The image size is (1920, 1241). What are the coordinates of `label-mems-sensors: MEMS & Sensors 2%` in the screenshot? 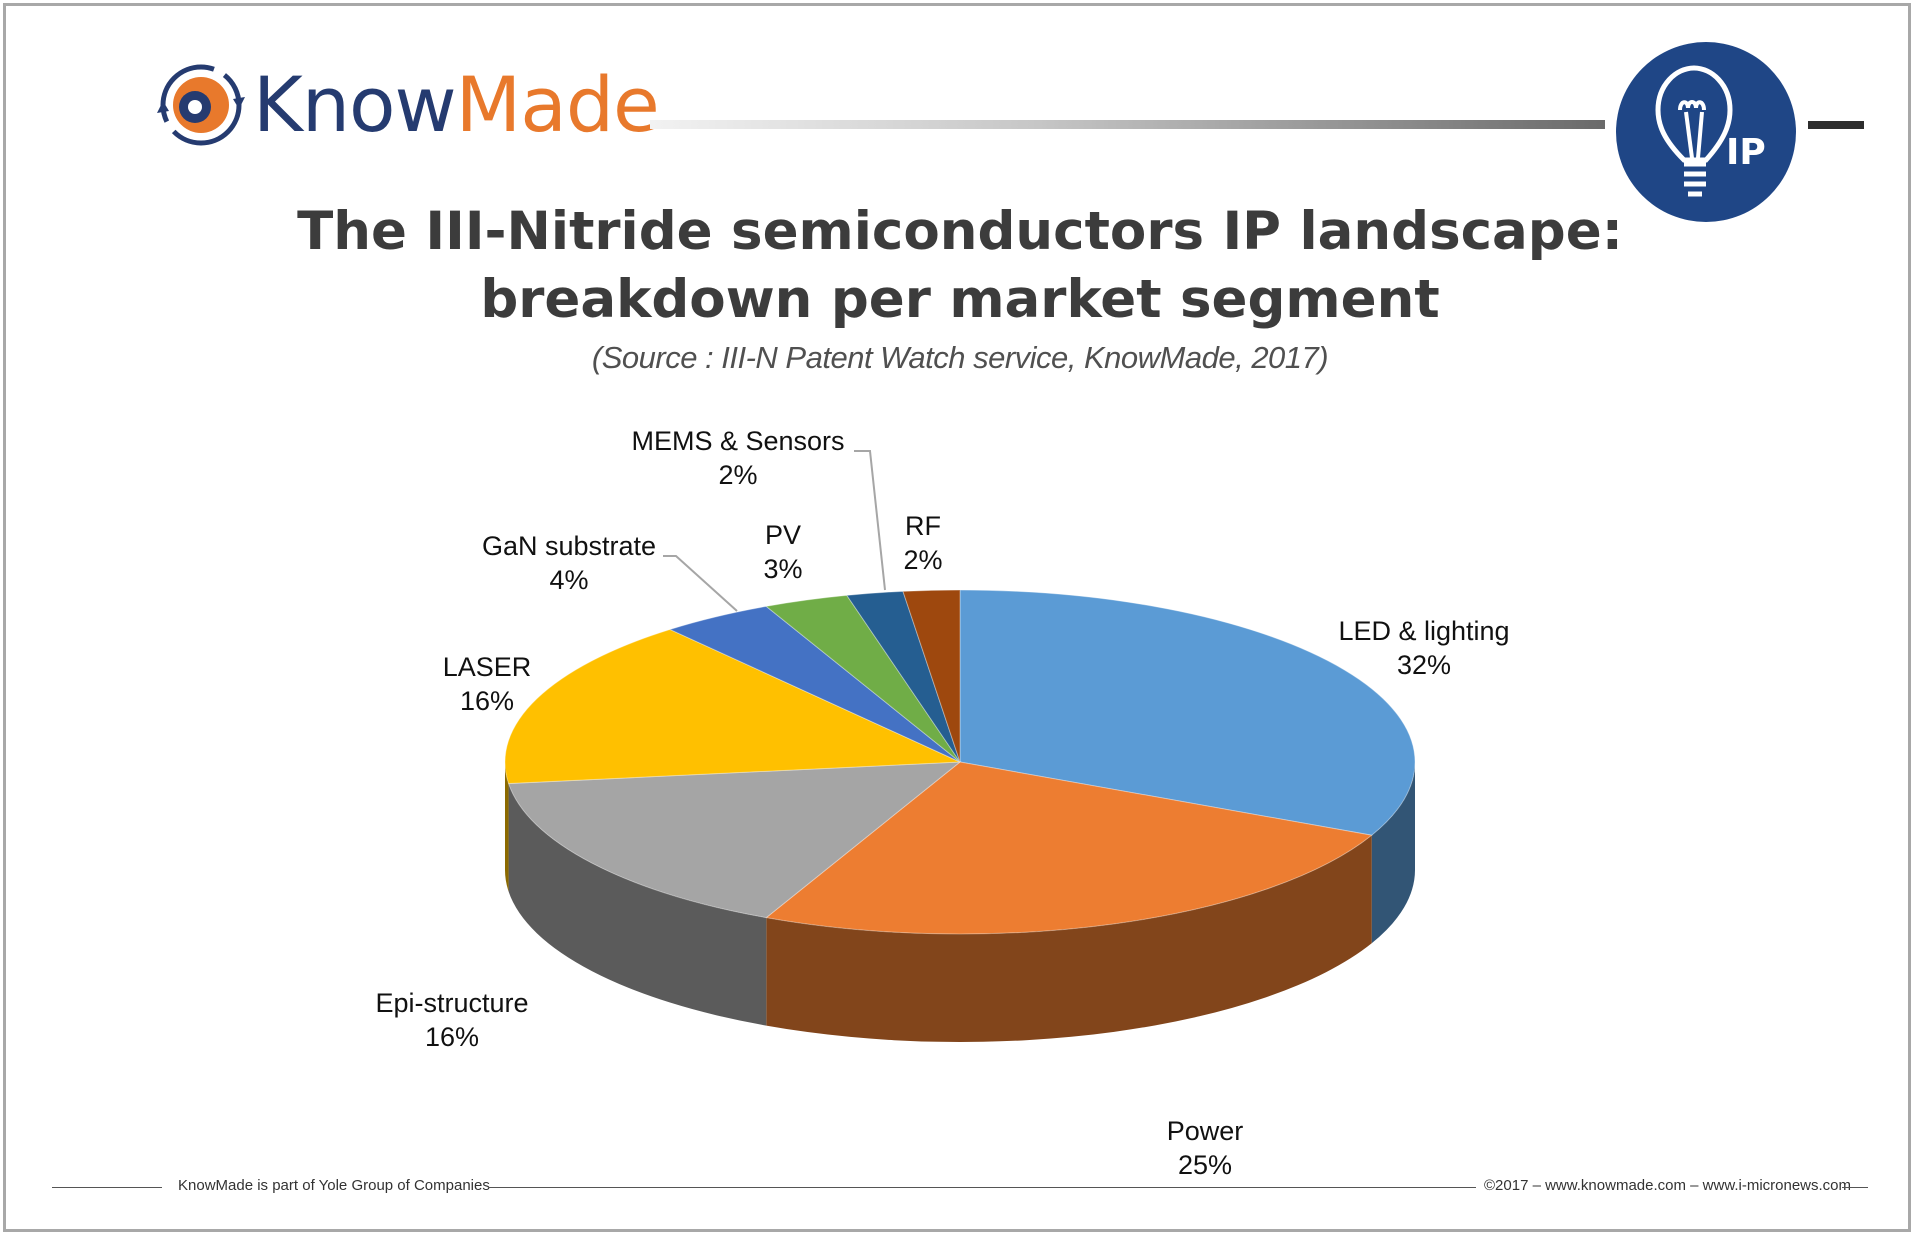 It's located at (737, 458).